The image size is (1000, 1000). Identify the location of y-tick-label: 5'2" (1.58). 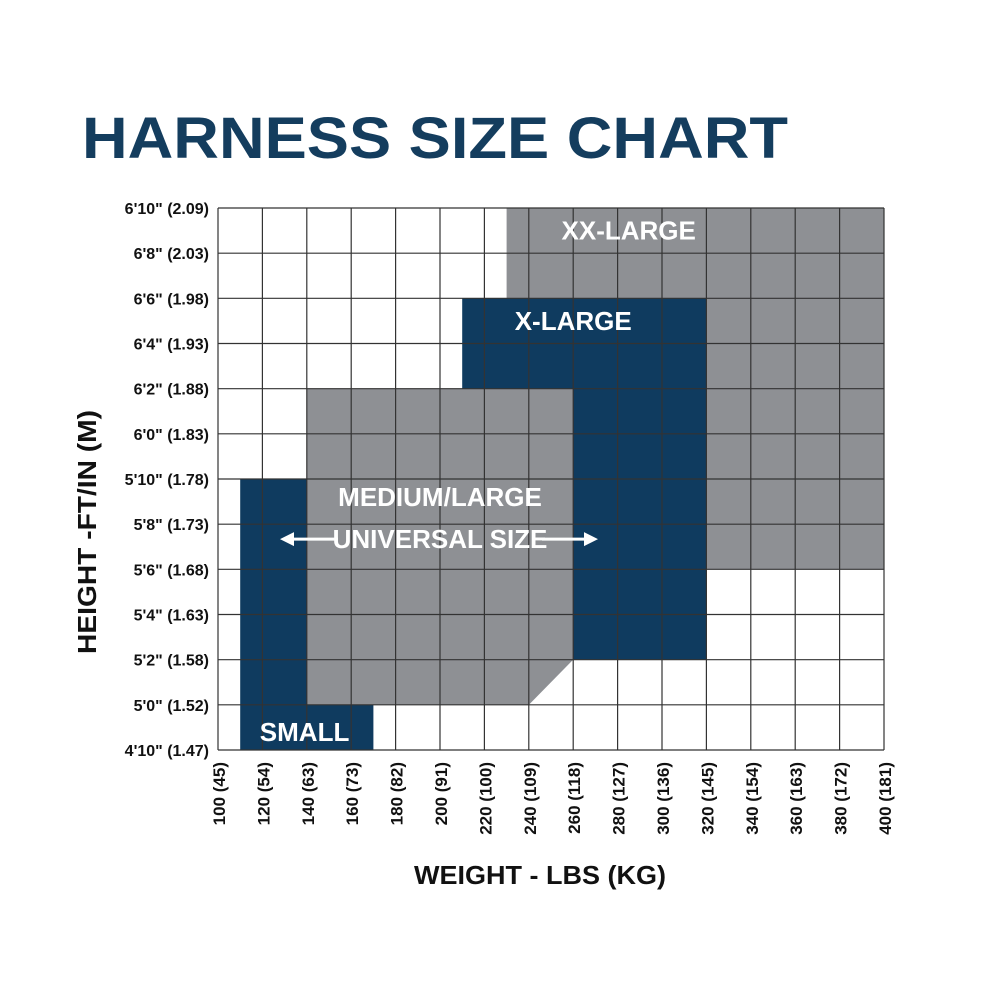
(171, 661).